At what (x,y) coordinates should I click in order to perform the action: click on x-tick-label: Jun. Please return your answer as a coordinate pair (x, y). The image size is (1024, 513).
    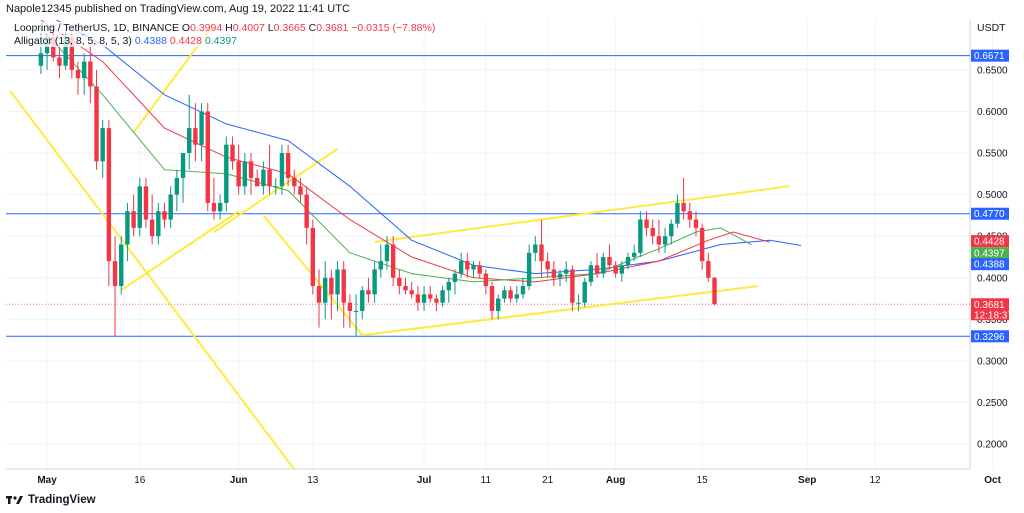
    Looking at the image, I should click on (239, 480).